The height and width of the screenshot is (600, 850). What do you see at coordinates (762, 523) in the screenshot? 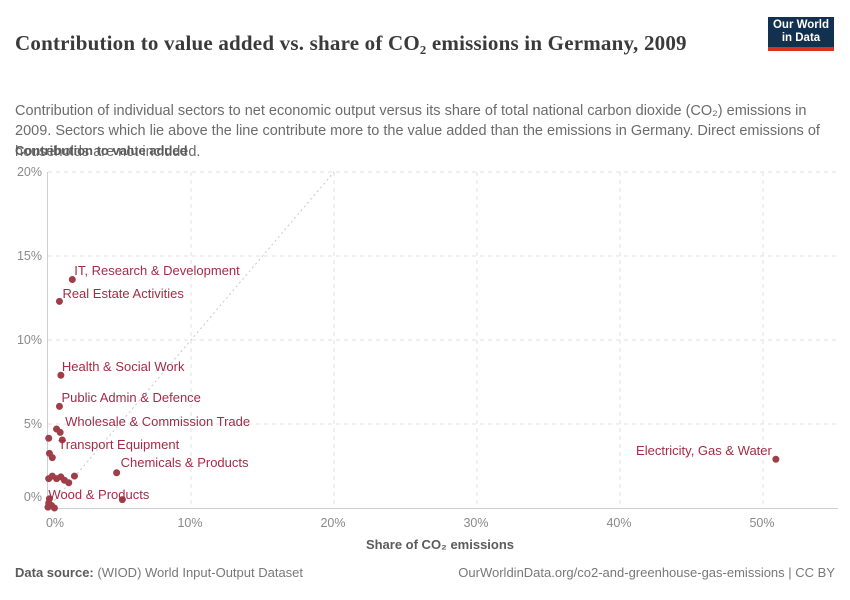
I see `x-tick-label: 50%` at bounding box center [762, 523].